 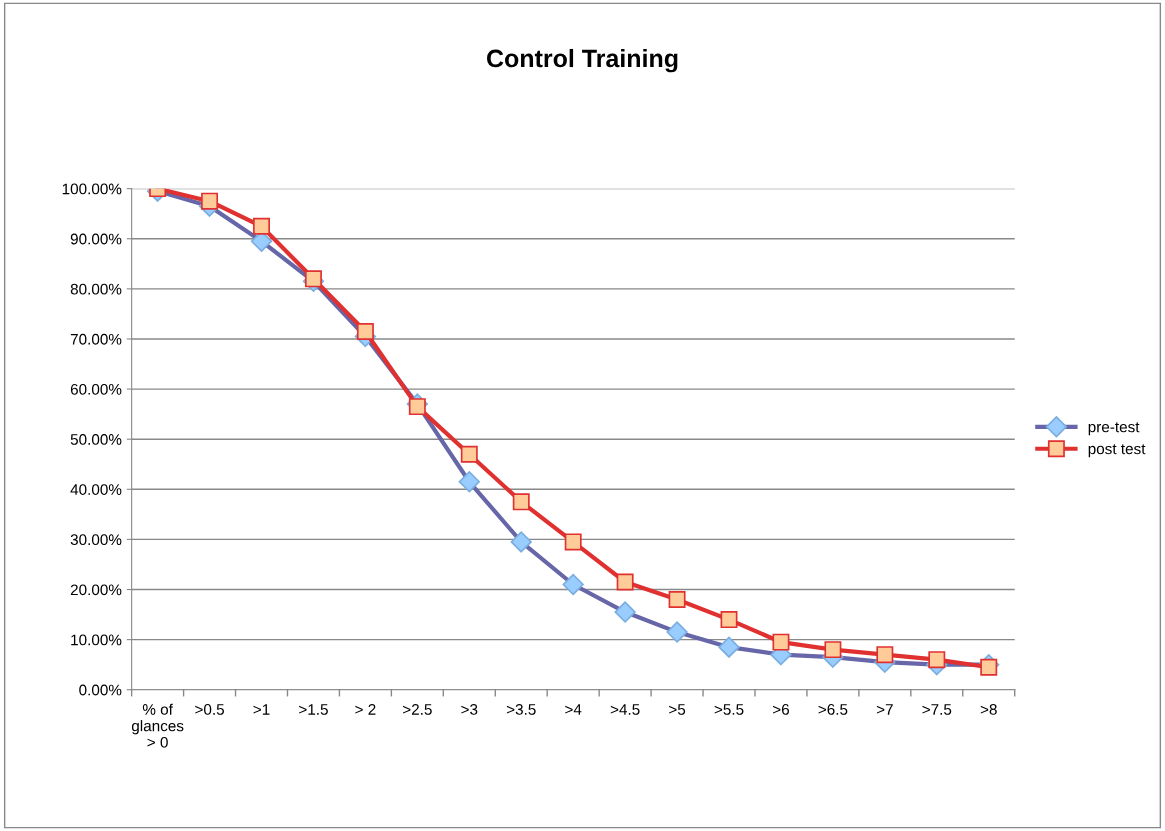 I want to click on legend-label: post test, so click(x=1117, y=451).